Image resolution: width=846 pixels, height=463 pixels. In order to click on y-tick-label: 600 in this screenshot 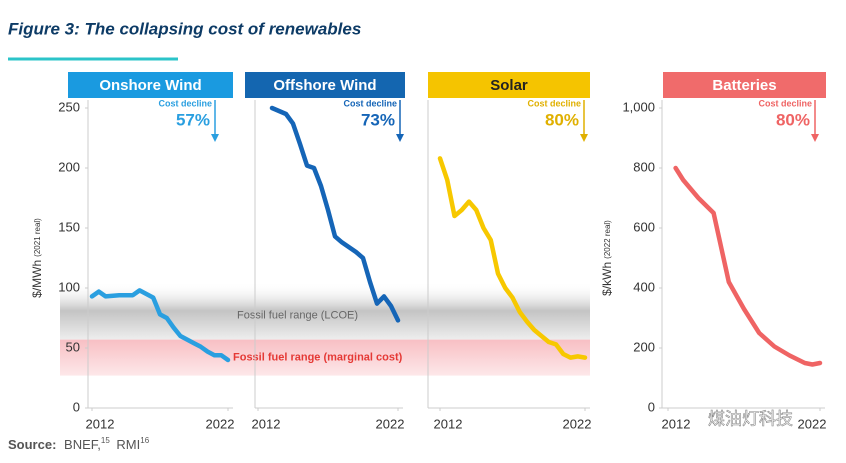, I will do `click(644, 226)`.